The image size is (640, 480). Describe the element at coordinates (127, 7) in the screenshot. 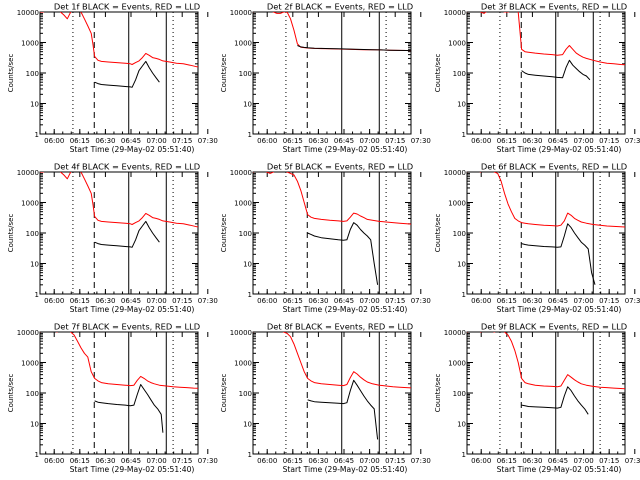

I see `panel-title: Det 1f BLACK = Events, RED = LLD` at that location.